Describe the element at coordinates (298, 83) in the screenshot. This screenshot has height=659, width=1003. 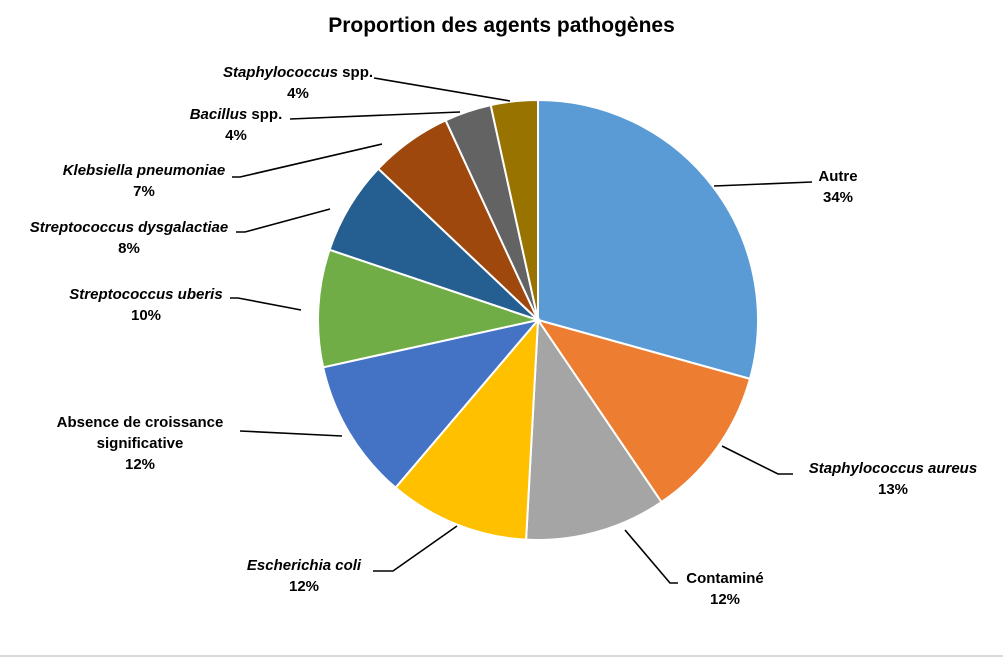
I see `data-label-staph-spp: Staphylococcus spp. 4%` at that location.